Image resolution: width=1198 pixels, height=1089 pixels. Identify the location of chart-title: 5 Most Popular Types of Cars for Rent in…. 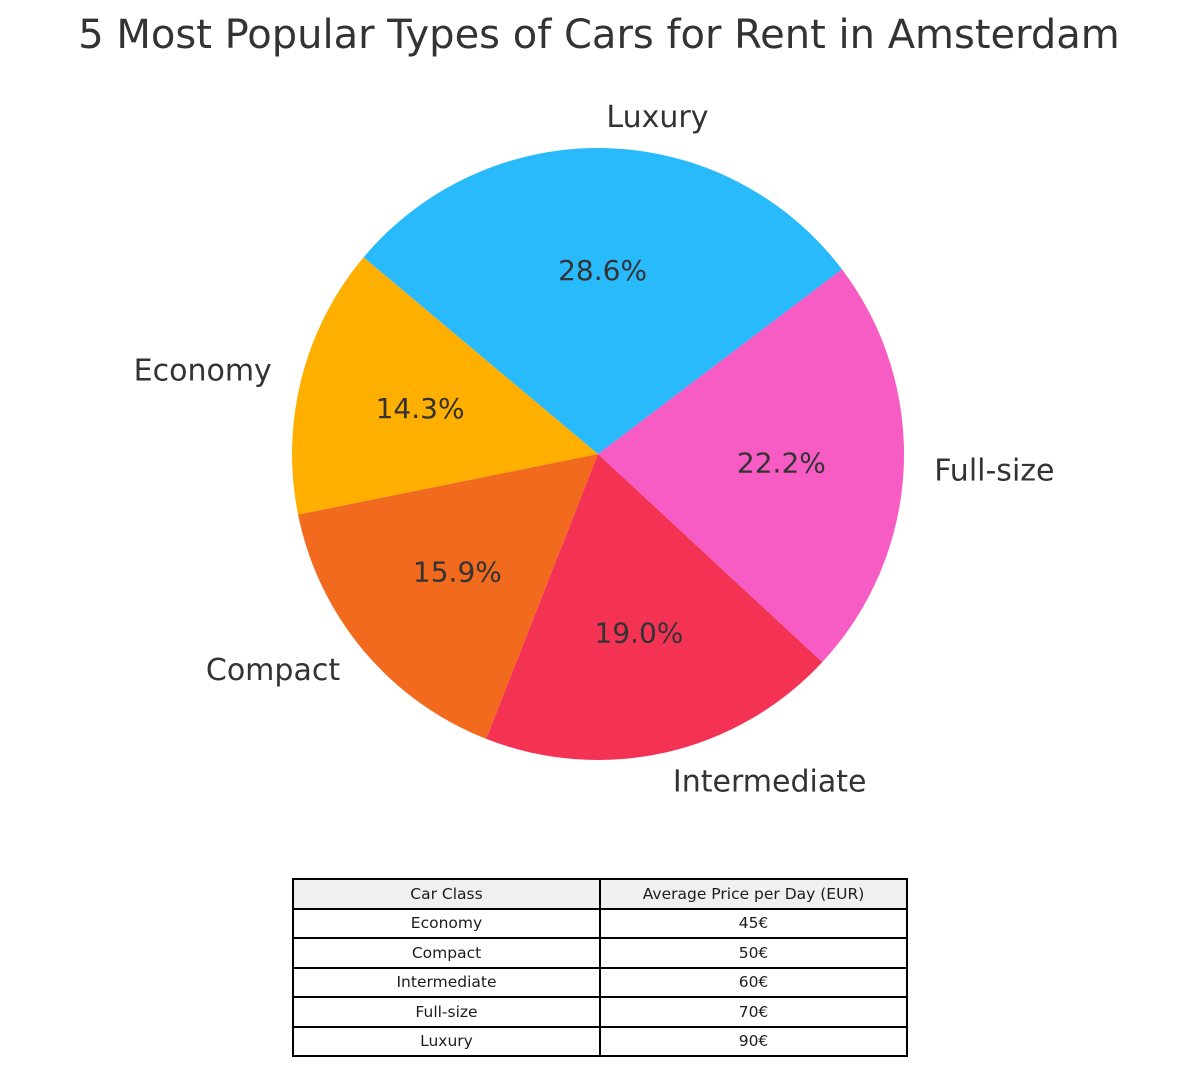
(599, 35).